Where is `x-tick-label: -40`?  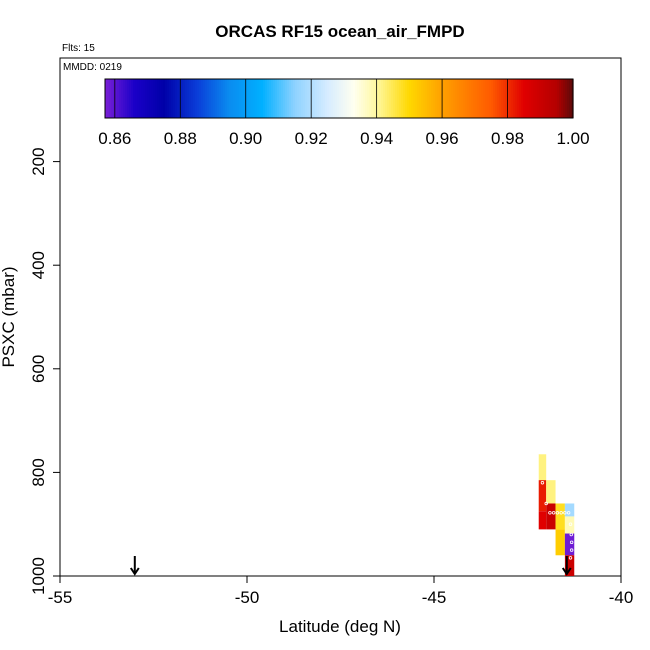
x-tick-label: -40 is located at coordinates (621, 597).